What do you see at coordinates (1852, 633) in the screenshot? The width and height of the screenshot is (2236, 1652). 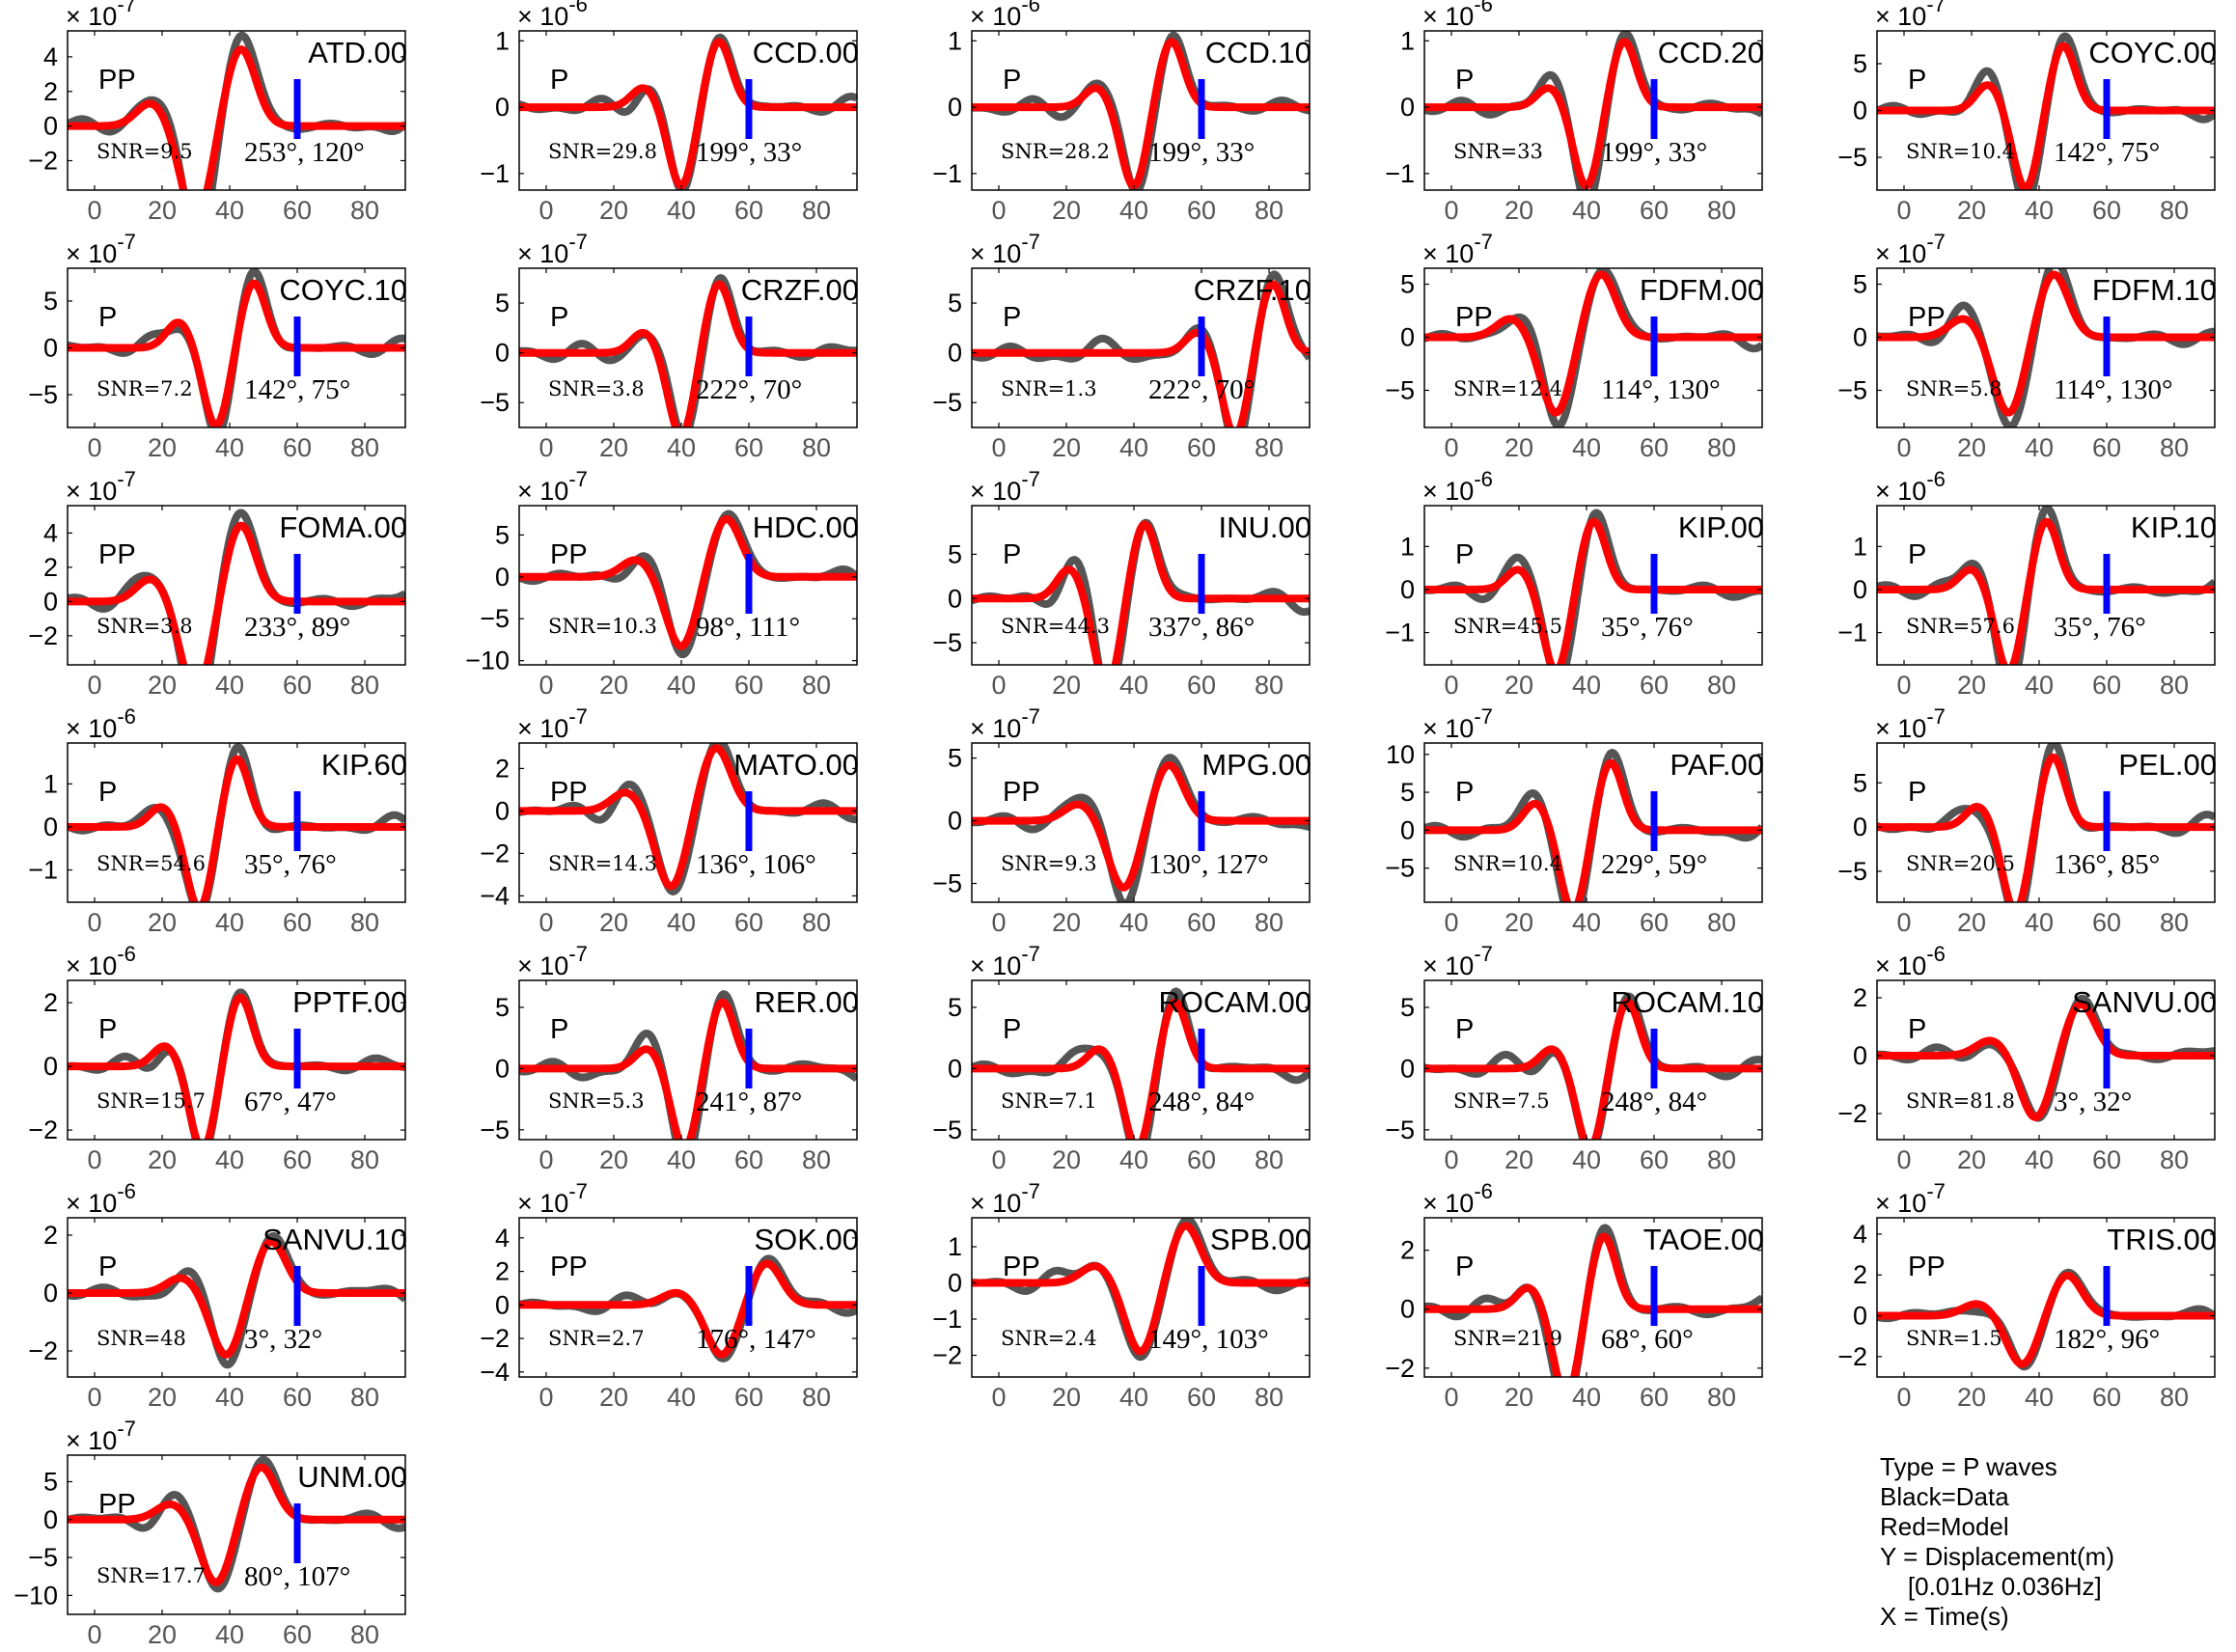 I see `y-tick-label: −1` at bounding box center [1852, 633].